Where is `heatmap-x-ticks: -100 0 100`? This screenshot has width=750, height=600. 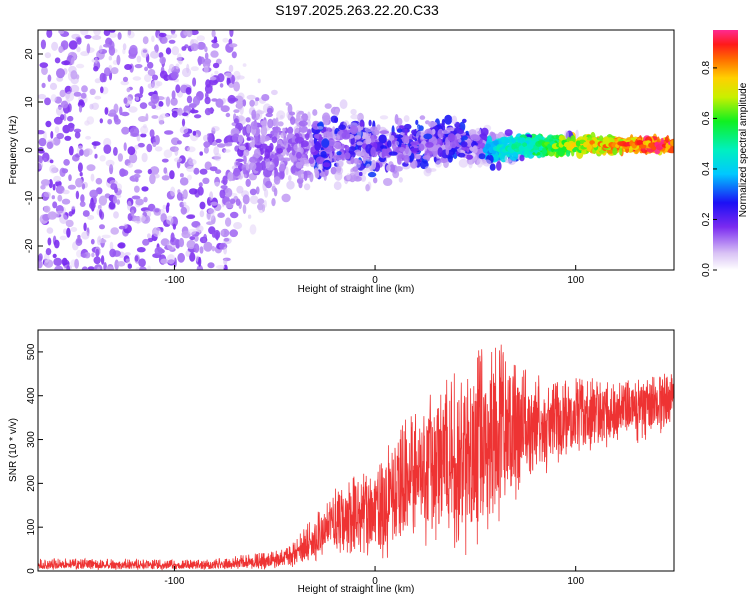 heatmap-x-ticks: -100 0 100 is located at coordinates (374, 275).